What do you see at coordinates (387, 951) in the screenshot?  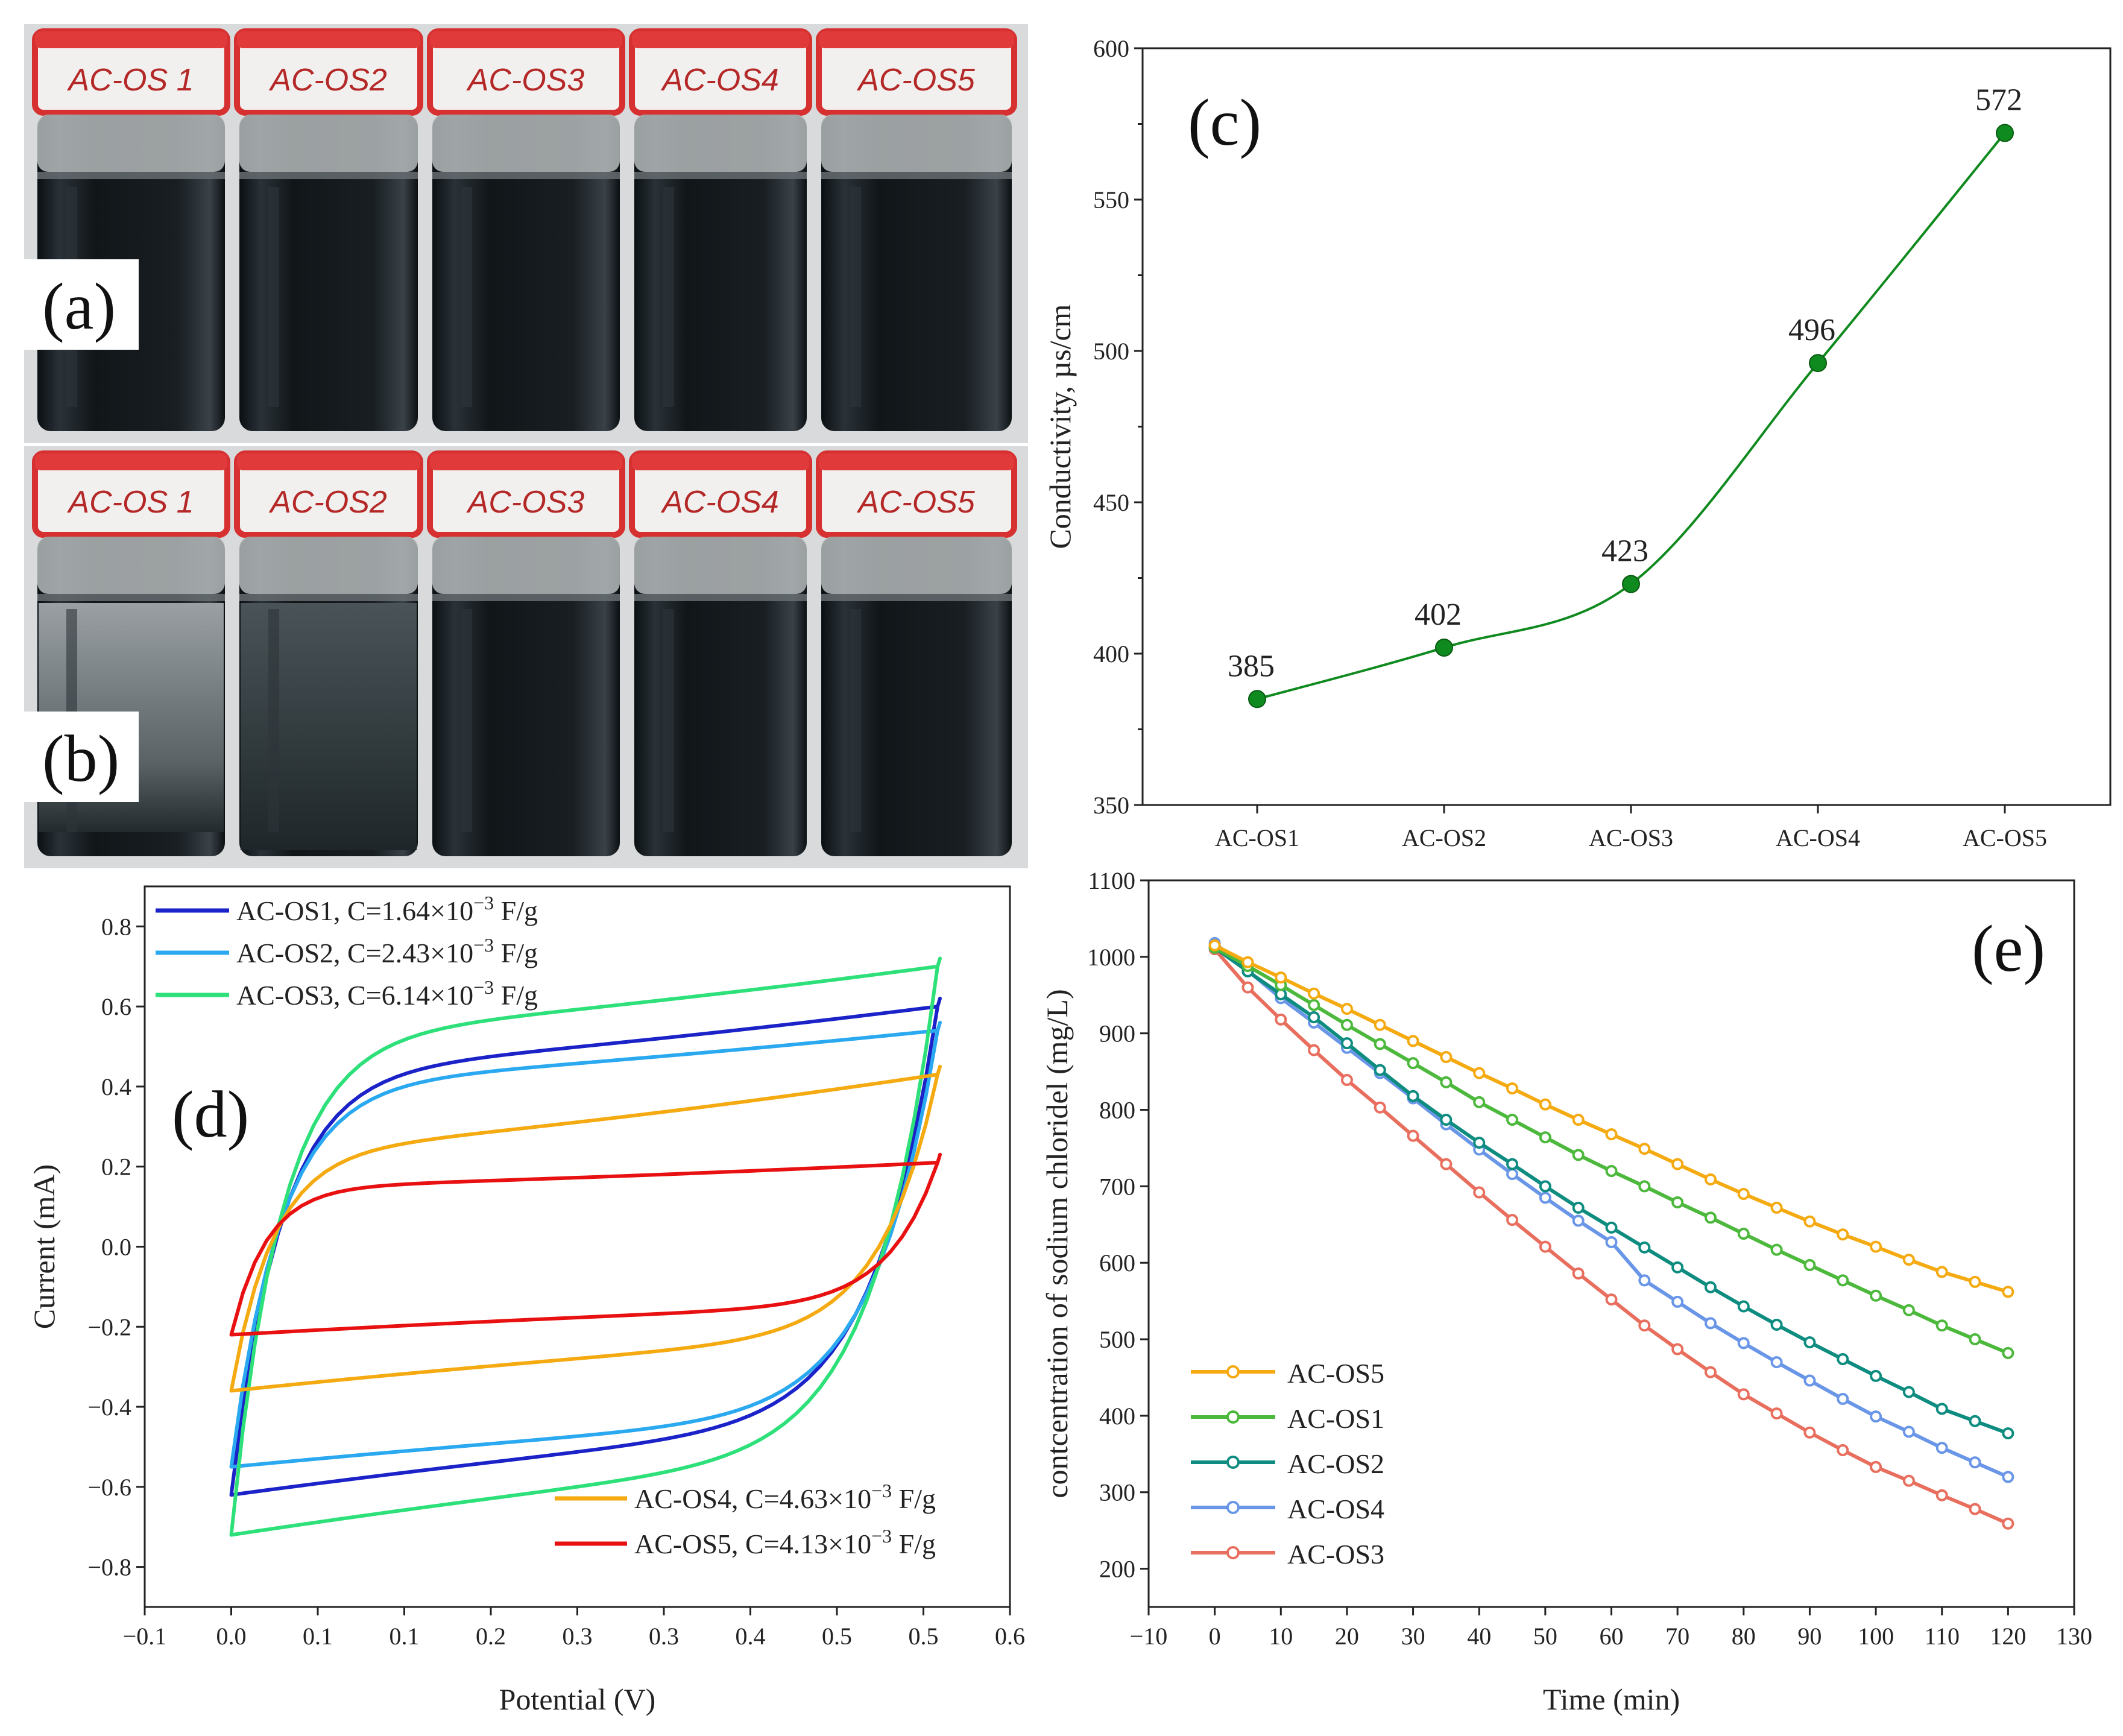 I see `legend-text: AC-OS2, C=2.43×10−3 F/g` at bounding box center [387, 951].